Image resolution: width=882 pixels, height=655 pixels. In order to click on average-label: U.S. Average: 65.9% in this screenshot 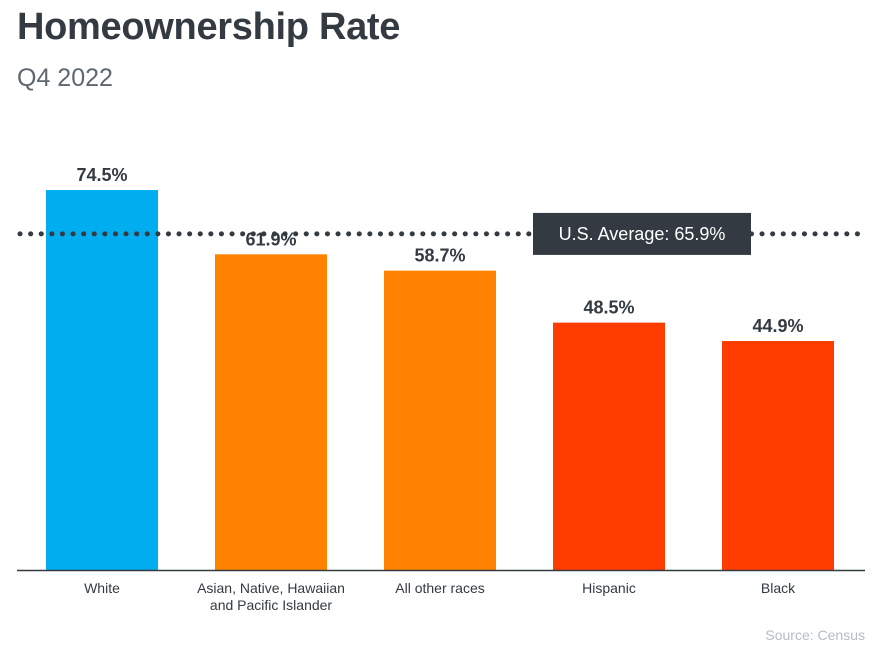, I will do `click(642, 234)`.